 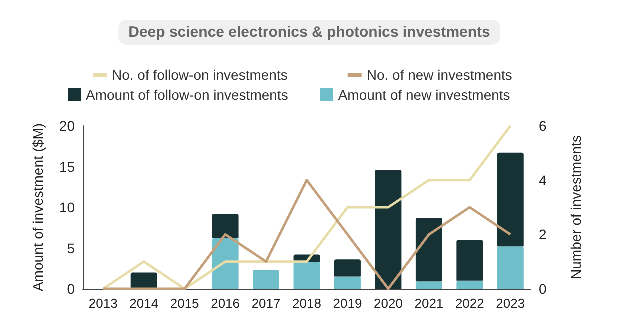 I want to click on x-tick-label: 2022, so click(x=469, y=303).